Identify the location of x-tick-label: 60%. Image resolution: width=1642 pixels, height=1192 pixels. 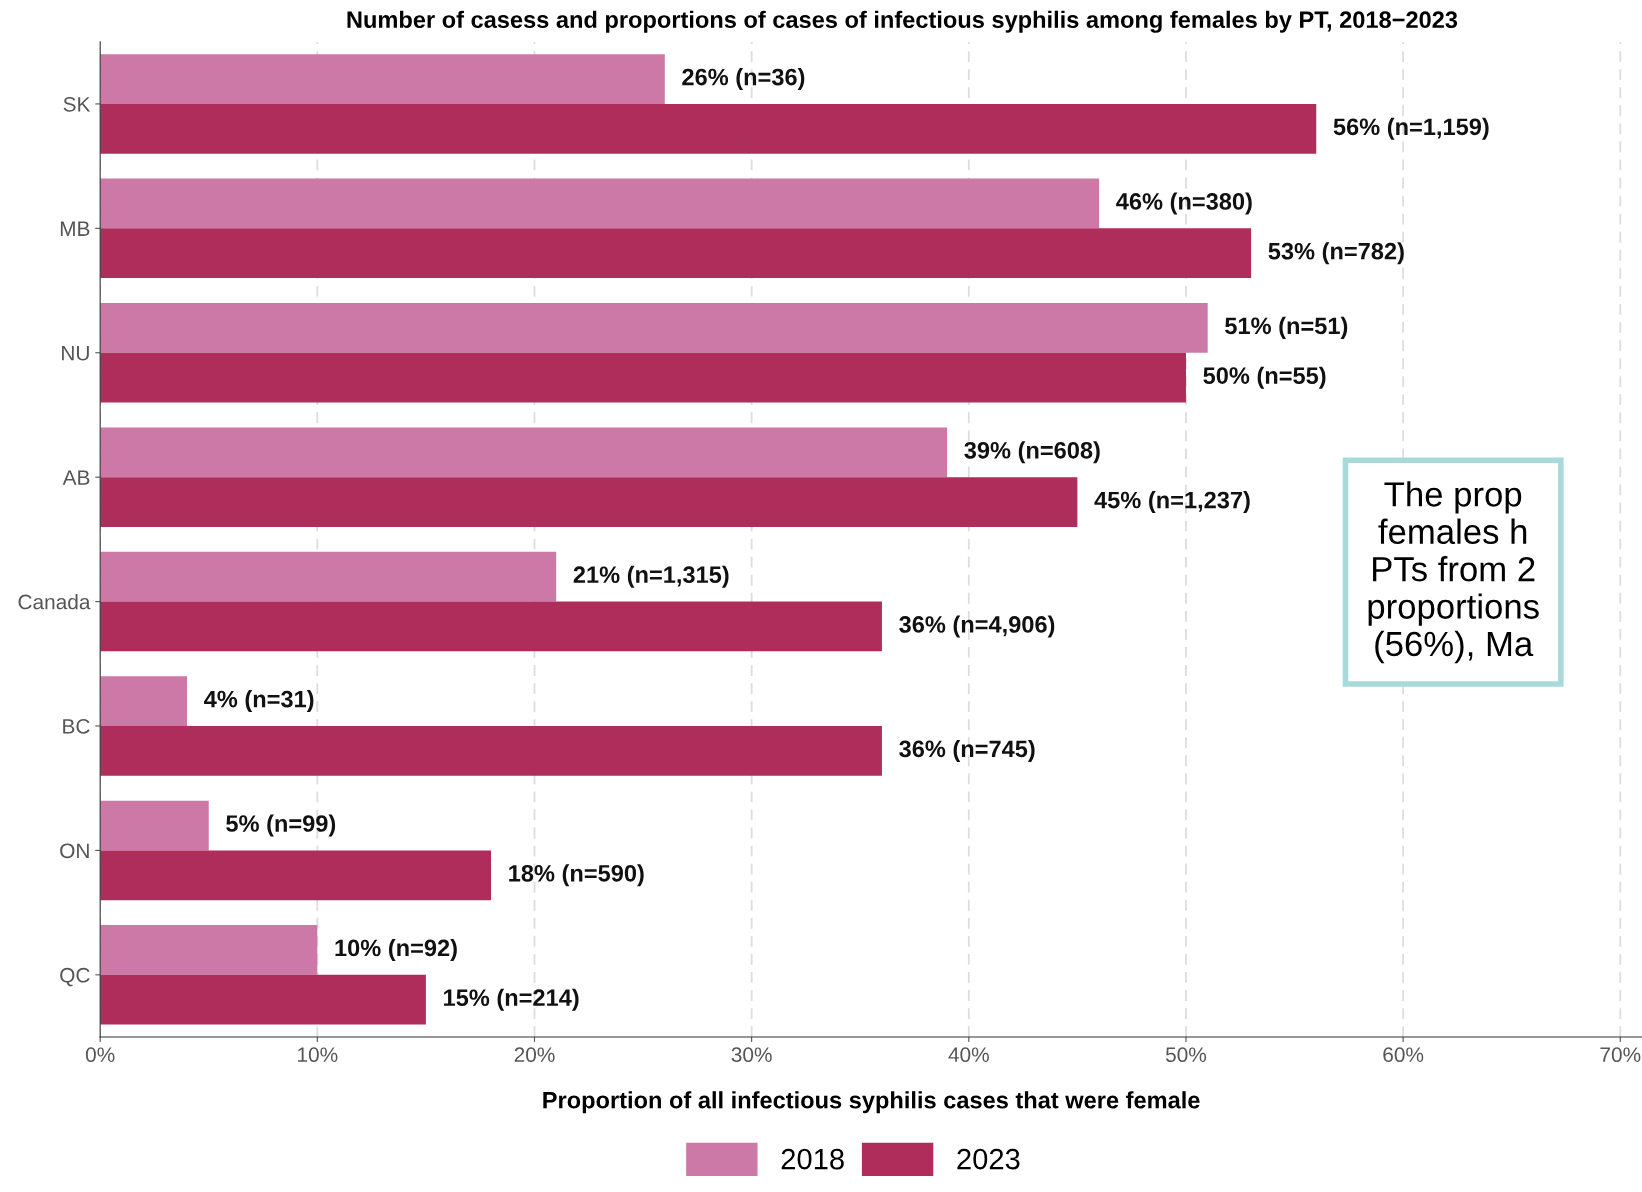
(1403, 1055).